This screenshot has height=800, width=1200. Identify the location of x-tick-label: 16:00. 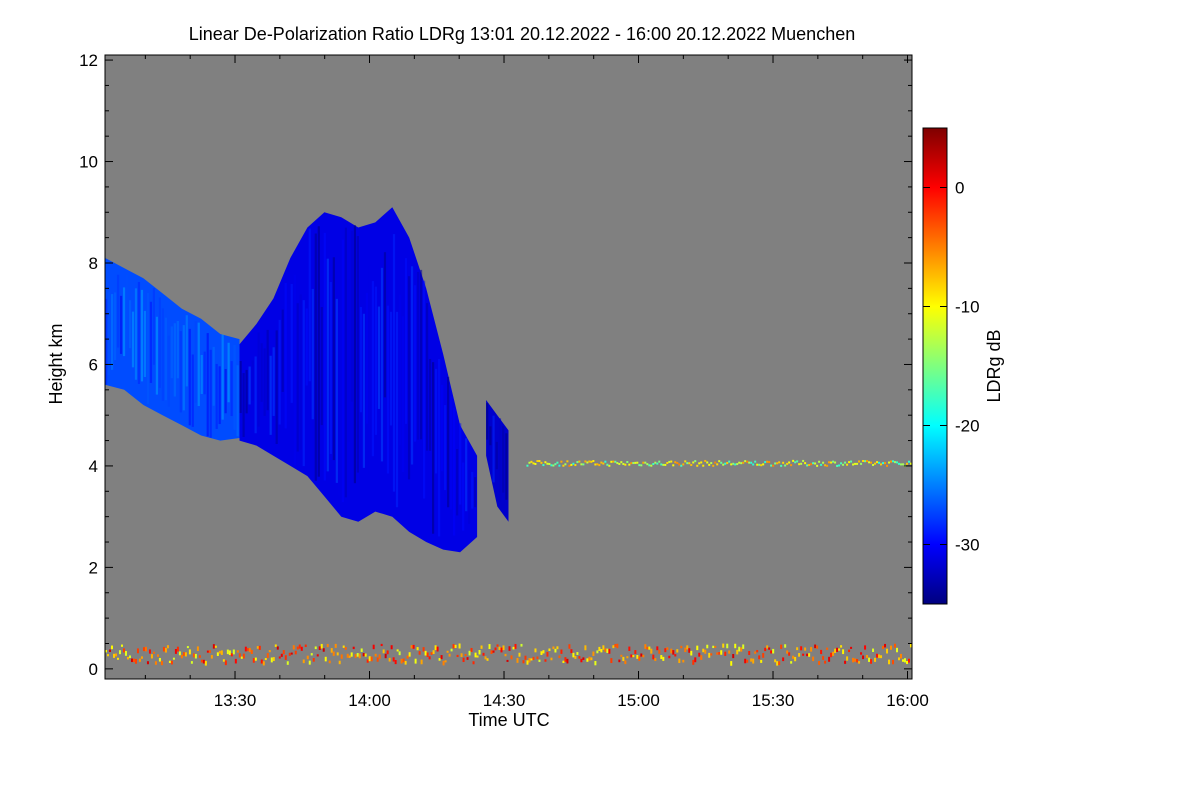
(907, 700).